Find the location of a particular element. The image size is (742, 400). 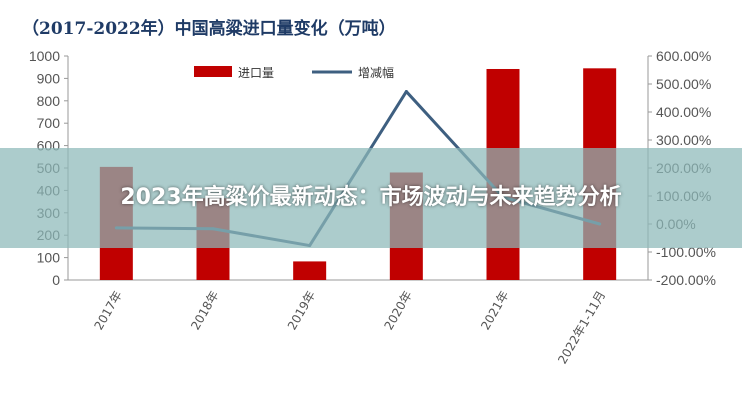

right-tick-label: -100.00% is located at coordinates (686, 252).